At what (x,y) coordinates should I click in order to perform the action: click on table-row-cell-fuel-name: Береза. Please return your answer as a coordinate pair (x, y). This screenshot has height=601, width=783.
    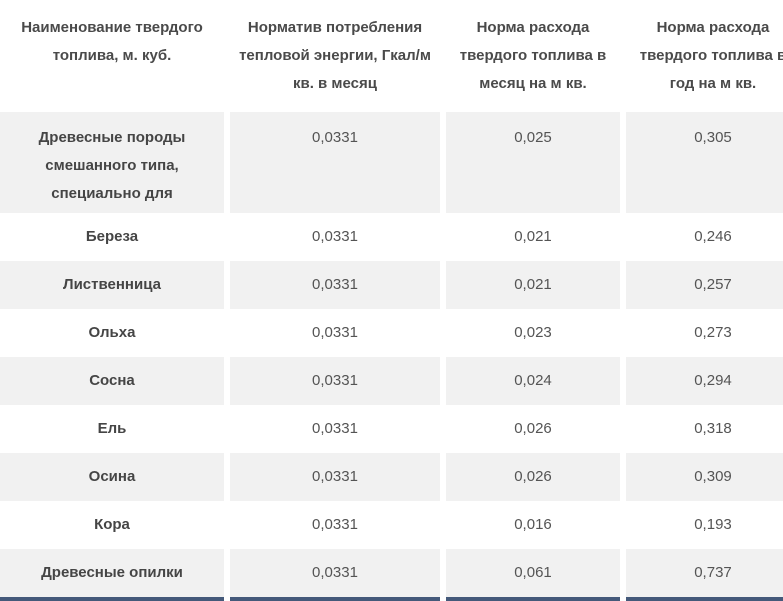
    Looking at the image, I should click on (112, 237).